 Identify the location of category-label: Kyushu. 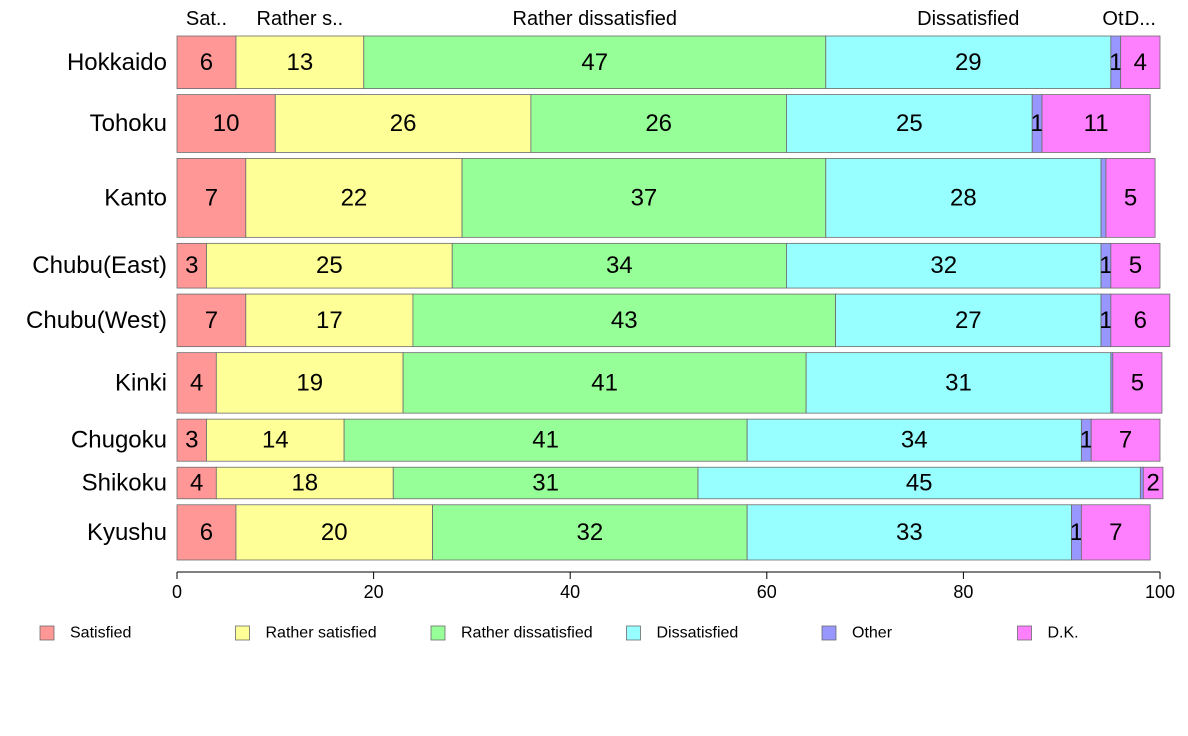
(127, 532).